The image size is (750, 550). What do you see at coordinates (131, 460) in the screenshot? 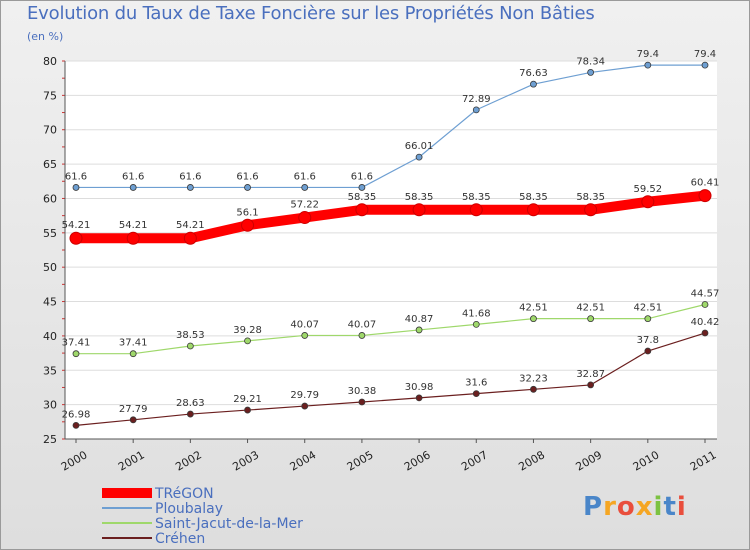
I see `x-tick-label: 2001` at bounding box center [131, 460].